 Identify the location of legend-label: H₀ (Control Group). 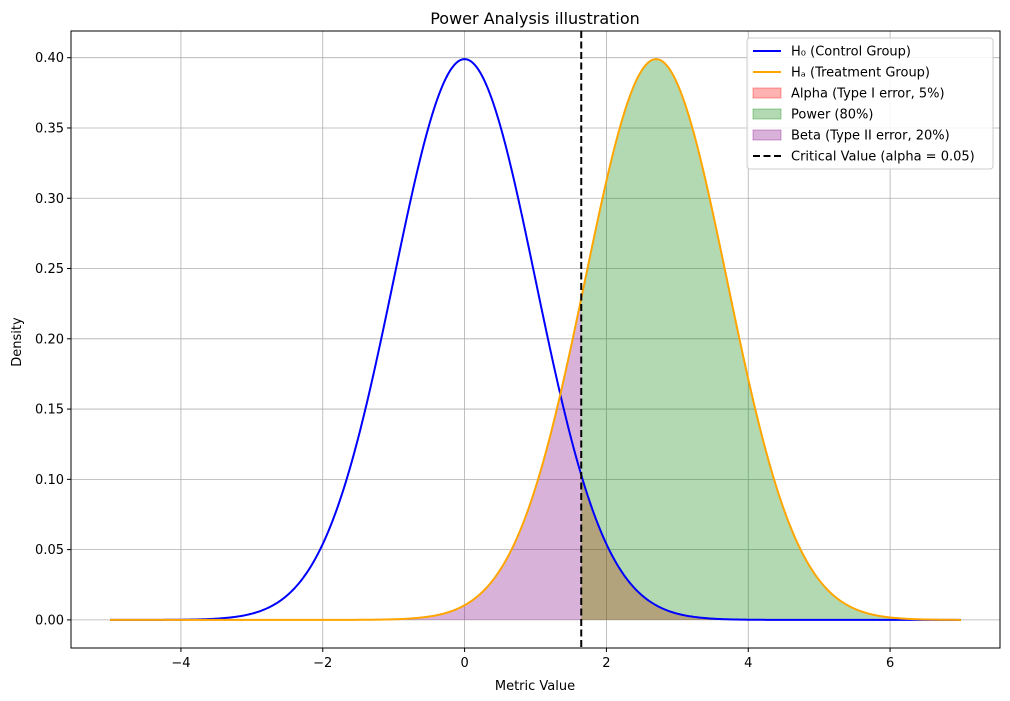
(851, 52).